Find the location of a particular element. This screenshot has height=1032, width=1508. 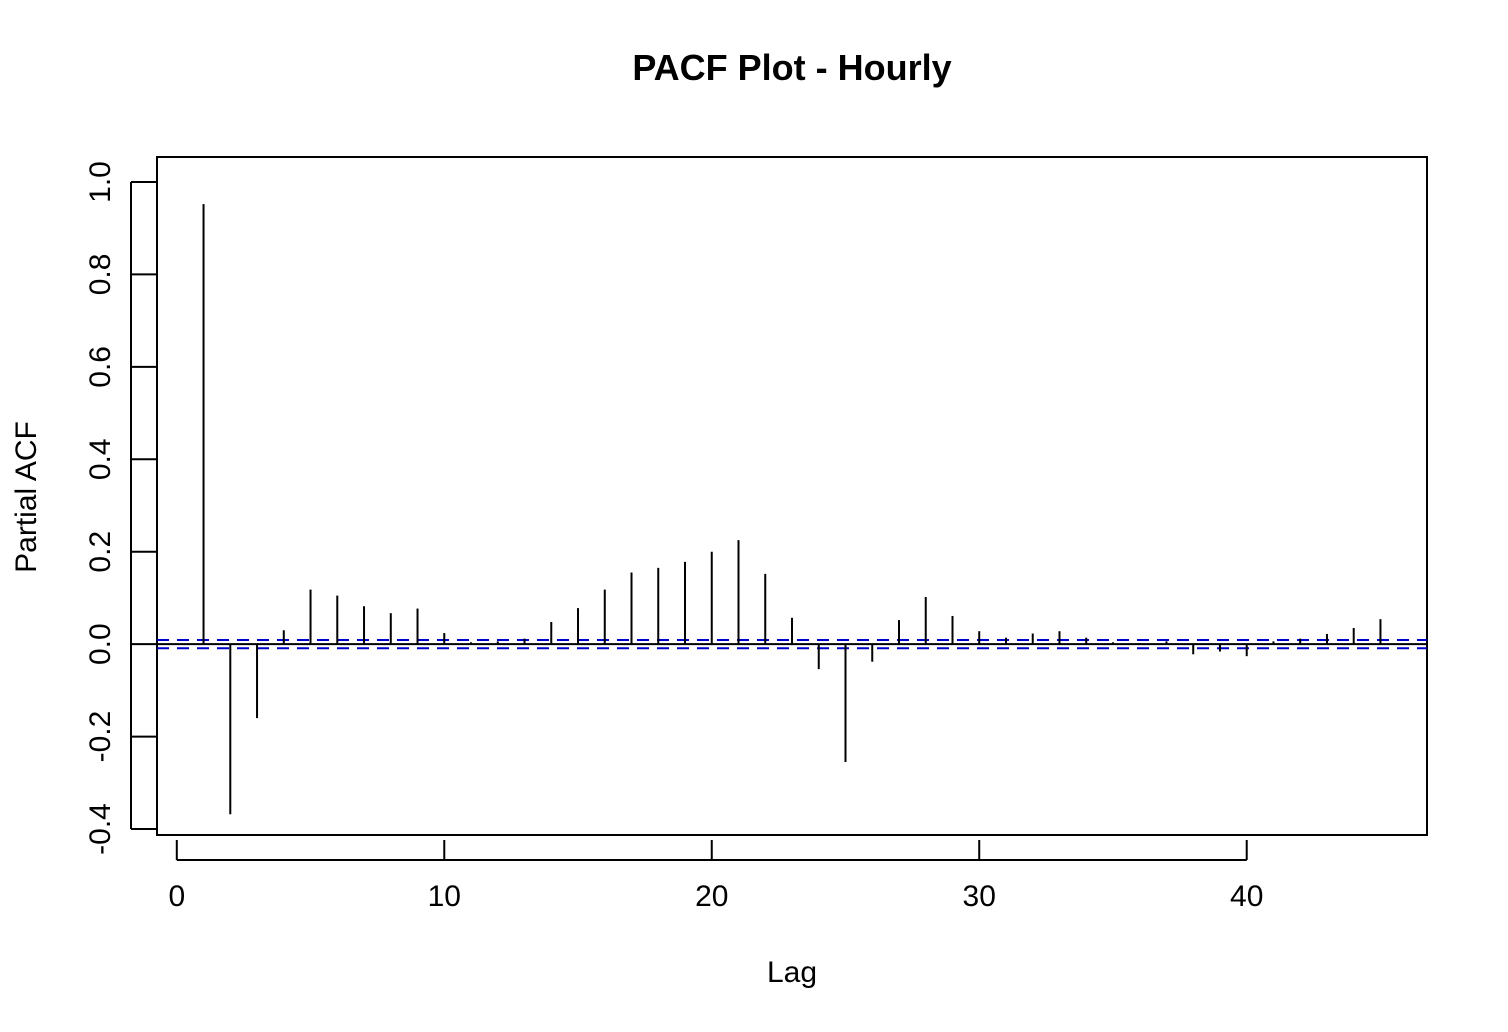

y-tick-label: 0.6 is located at coordinates (100, 367).